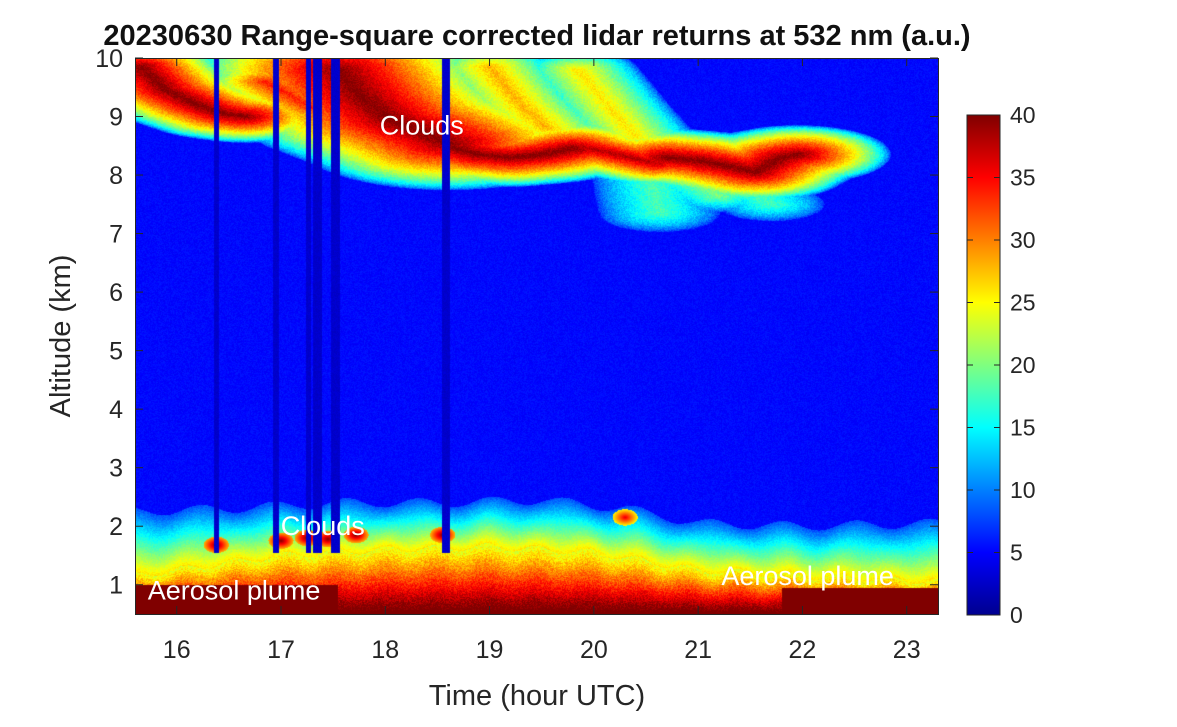  What do you see at coordinates (116, 586) in the screenshot?
I see `y-tick-label: 1` at bounding box center [116, 586].